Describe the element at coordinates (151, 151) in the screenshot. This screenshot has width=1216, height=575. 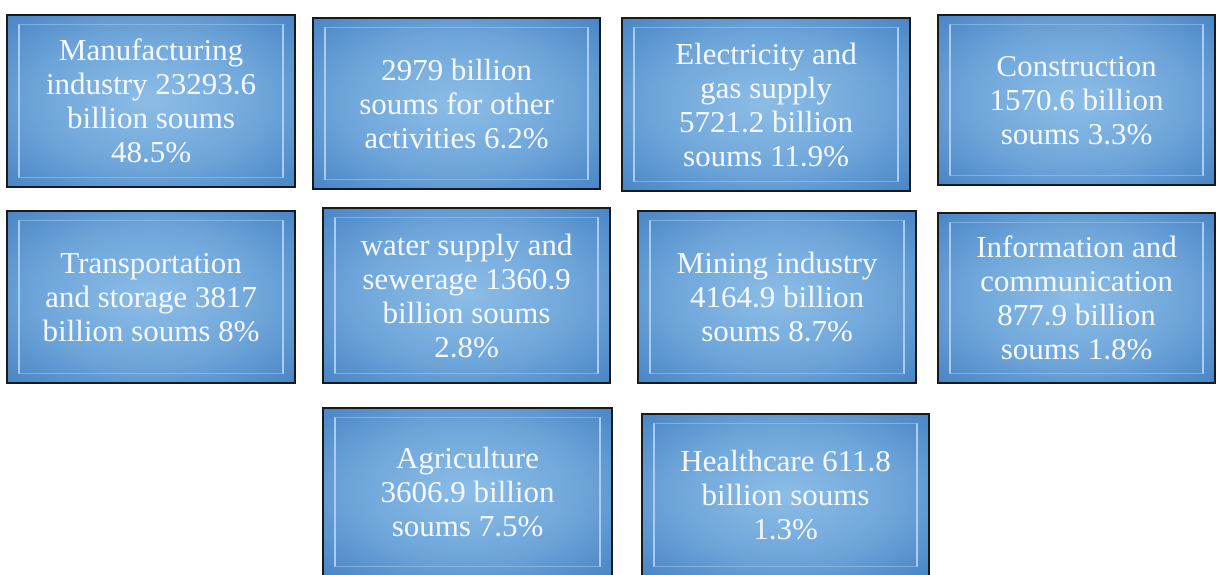
I see `box-text: 48.5%` at that location.